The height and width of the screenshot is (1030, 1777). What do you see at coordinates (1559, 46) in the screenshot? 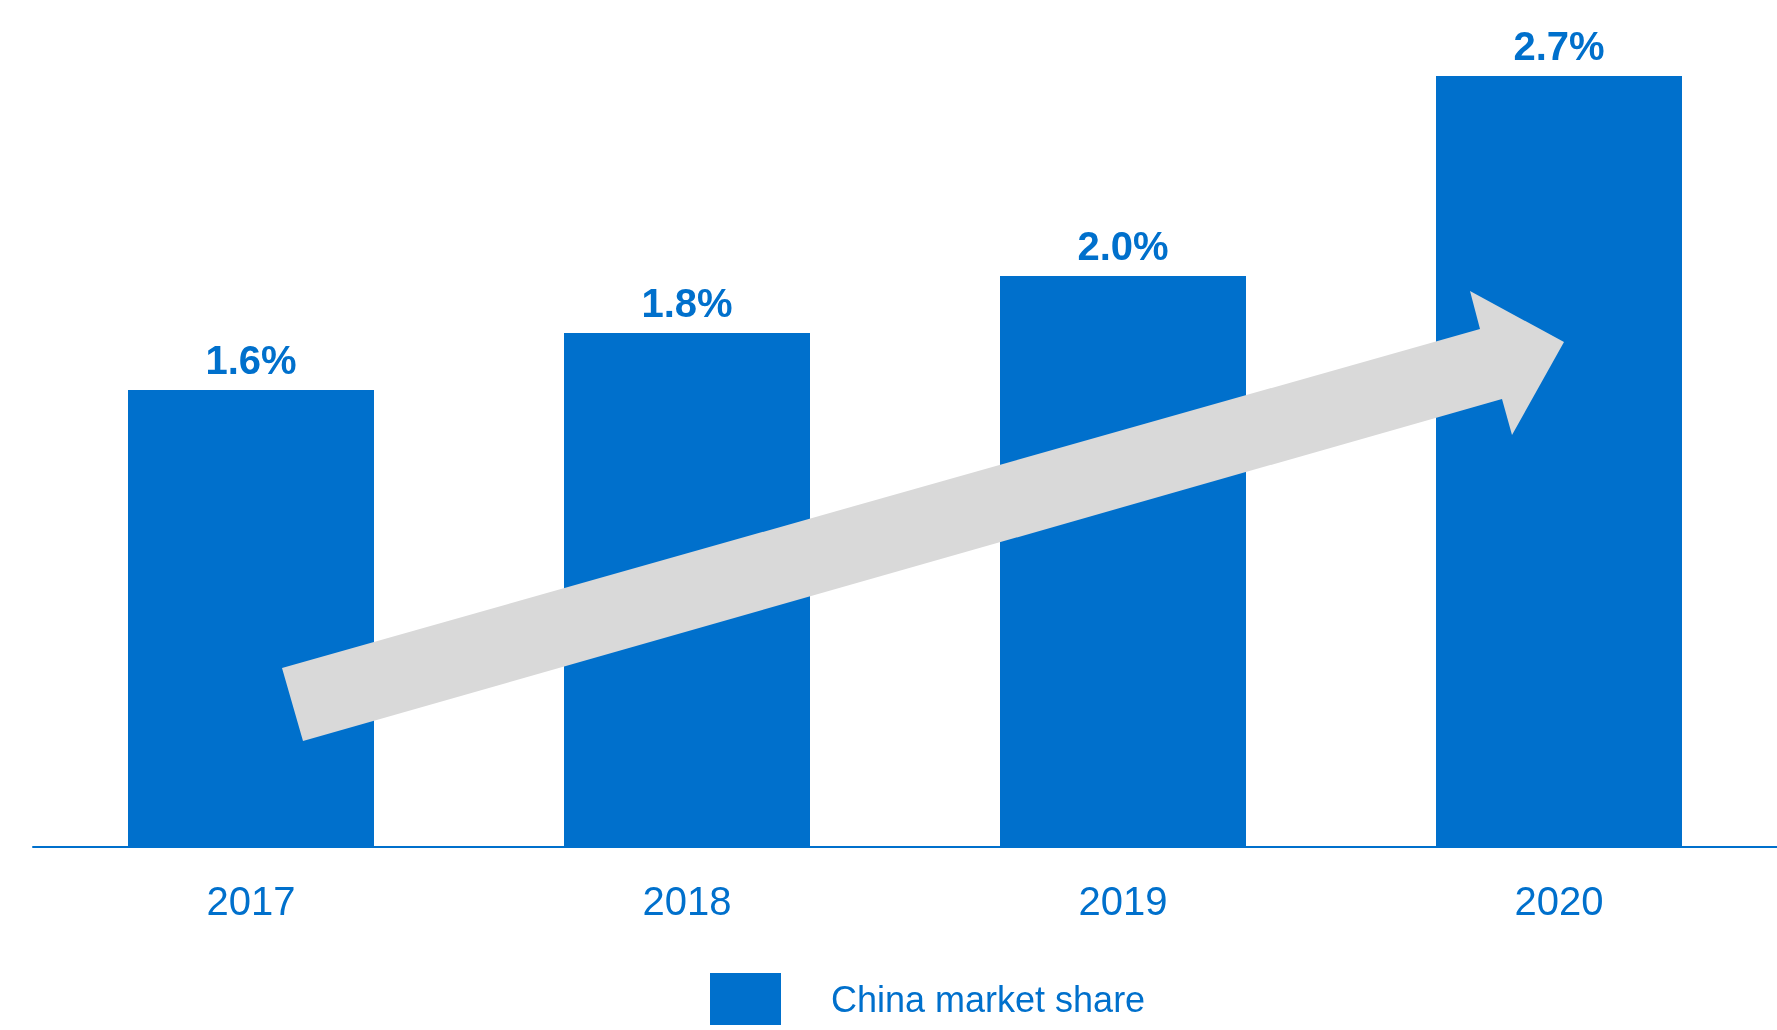
I see `data-label: 2.7%` at bounding box center [1559, 46].